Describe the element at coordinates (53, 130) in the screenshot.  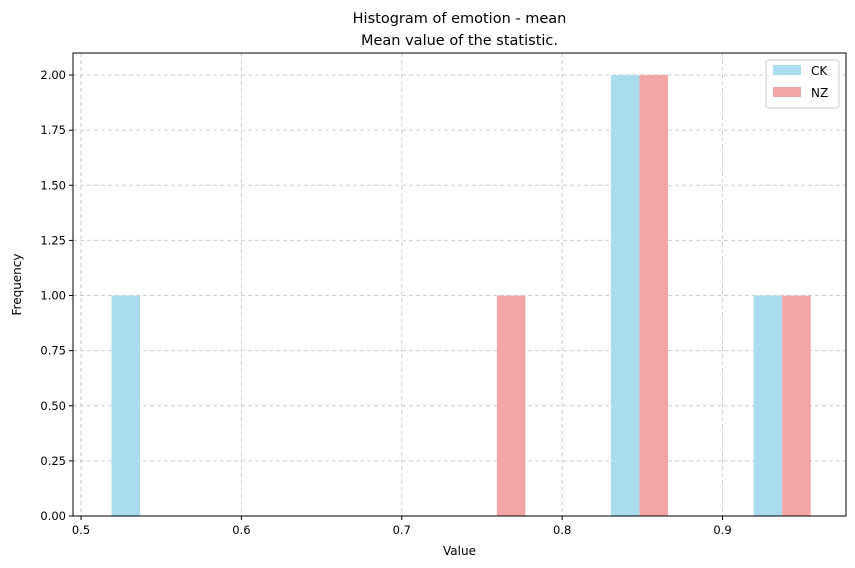
I see `y-tick-label: 1.75` at that location.